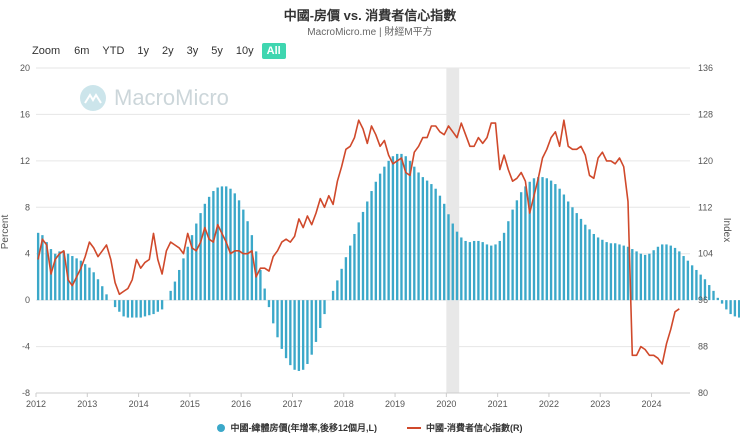 The width and height of the screenshot is (740, 438). Describe the element at coordinates (26, 393) in the screenshot. I see `left-tick-label: -8` at that location.